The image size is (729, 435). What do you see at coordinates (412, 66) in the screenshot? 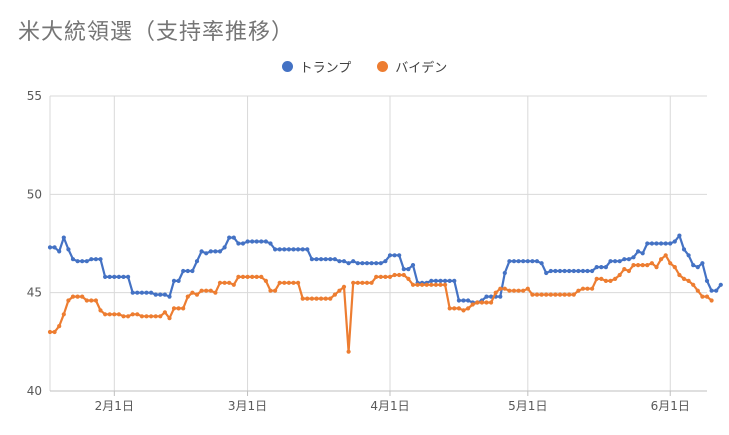
I see `legend-item-biden: バイデン` at bounding box center [412, 66].